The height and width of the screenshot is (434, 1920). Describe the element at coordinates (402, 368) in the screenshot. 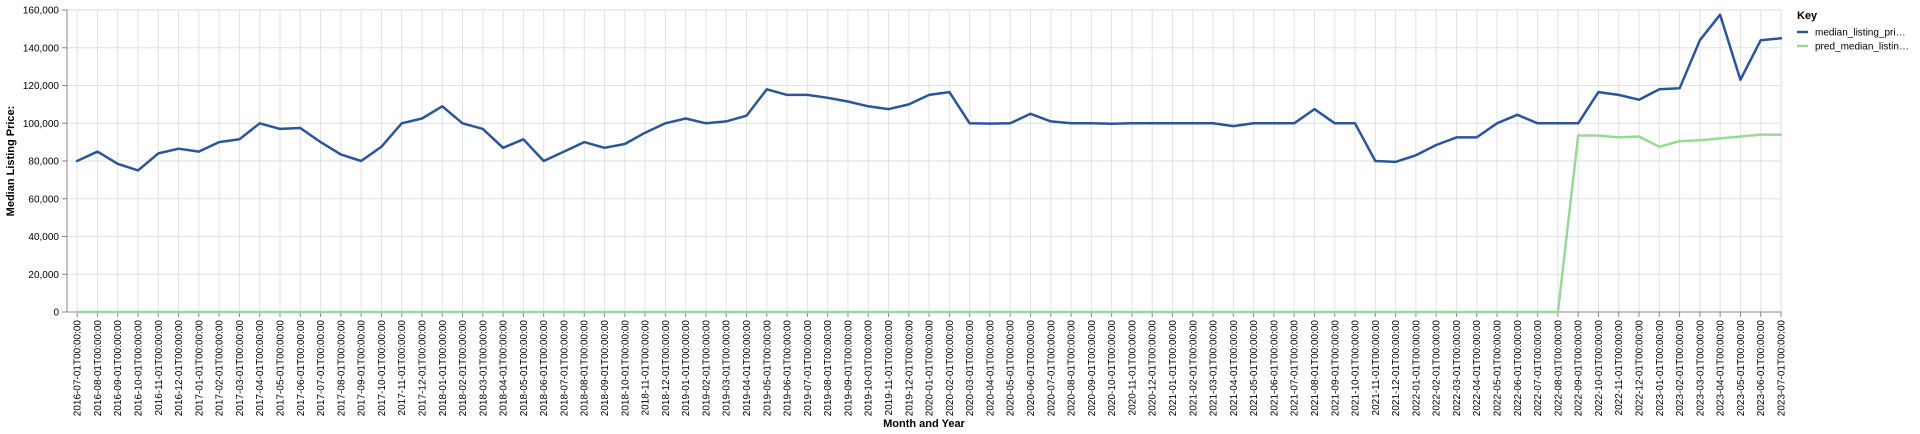

I see `x-tick-label: 2017-11-01T00:00:00` at that location.